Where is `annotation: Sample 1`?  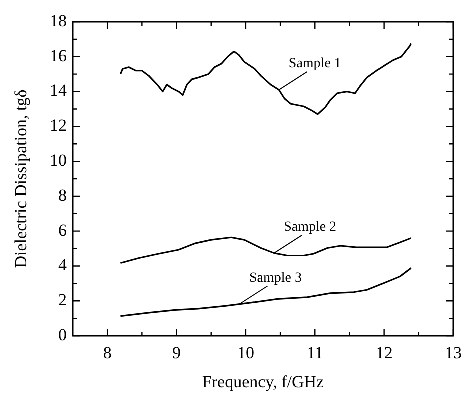 annotation: Sample 1 is located at coordinates (315, 64).